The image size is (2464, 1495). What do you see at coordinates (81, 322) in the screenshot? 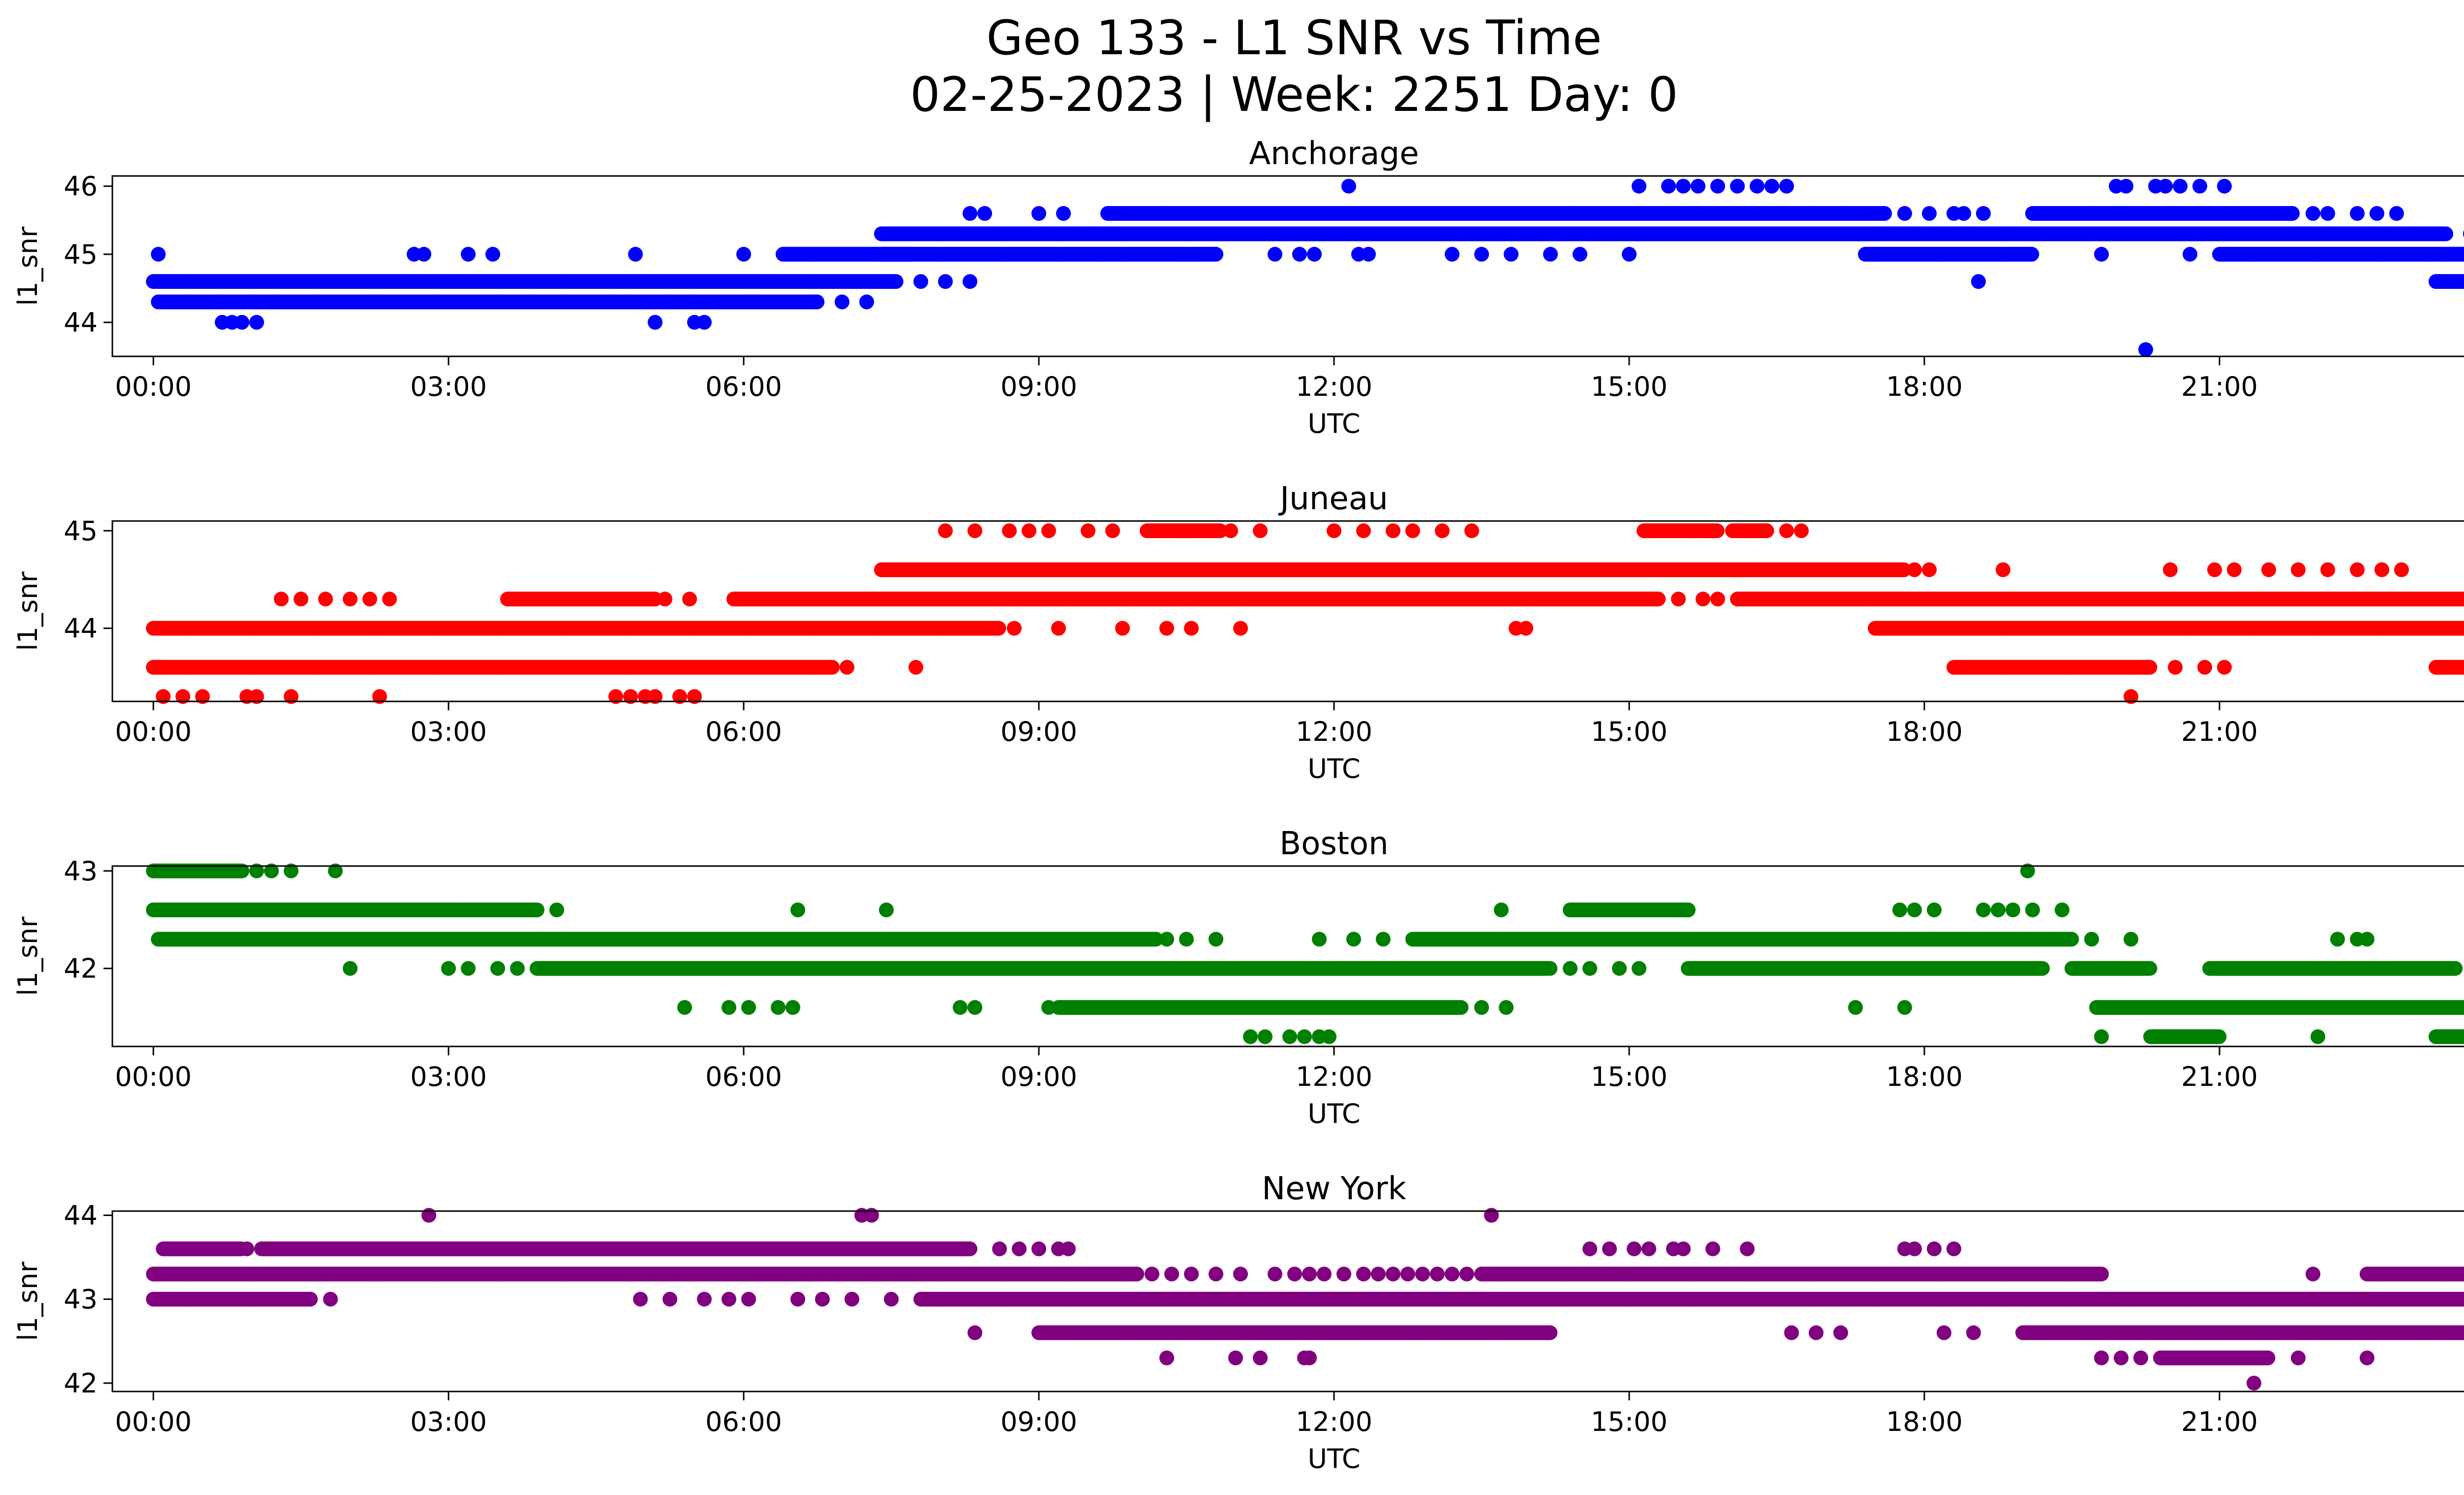
I see `y-tick-label: 44` at bounding box center [81, 322].